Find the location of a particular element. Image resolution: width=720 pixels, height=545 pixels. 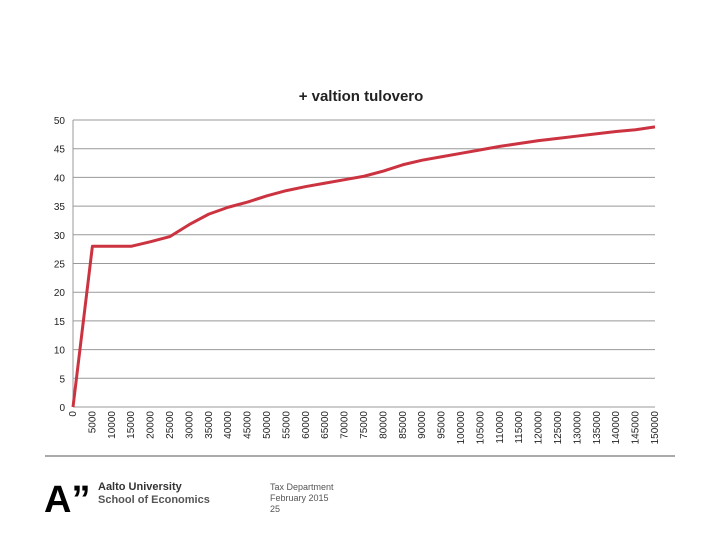

x-tick-label: 35000 is located at coordinates (209, 425).